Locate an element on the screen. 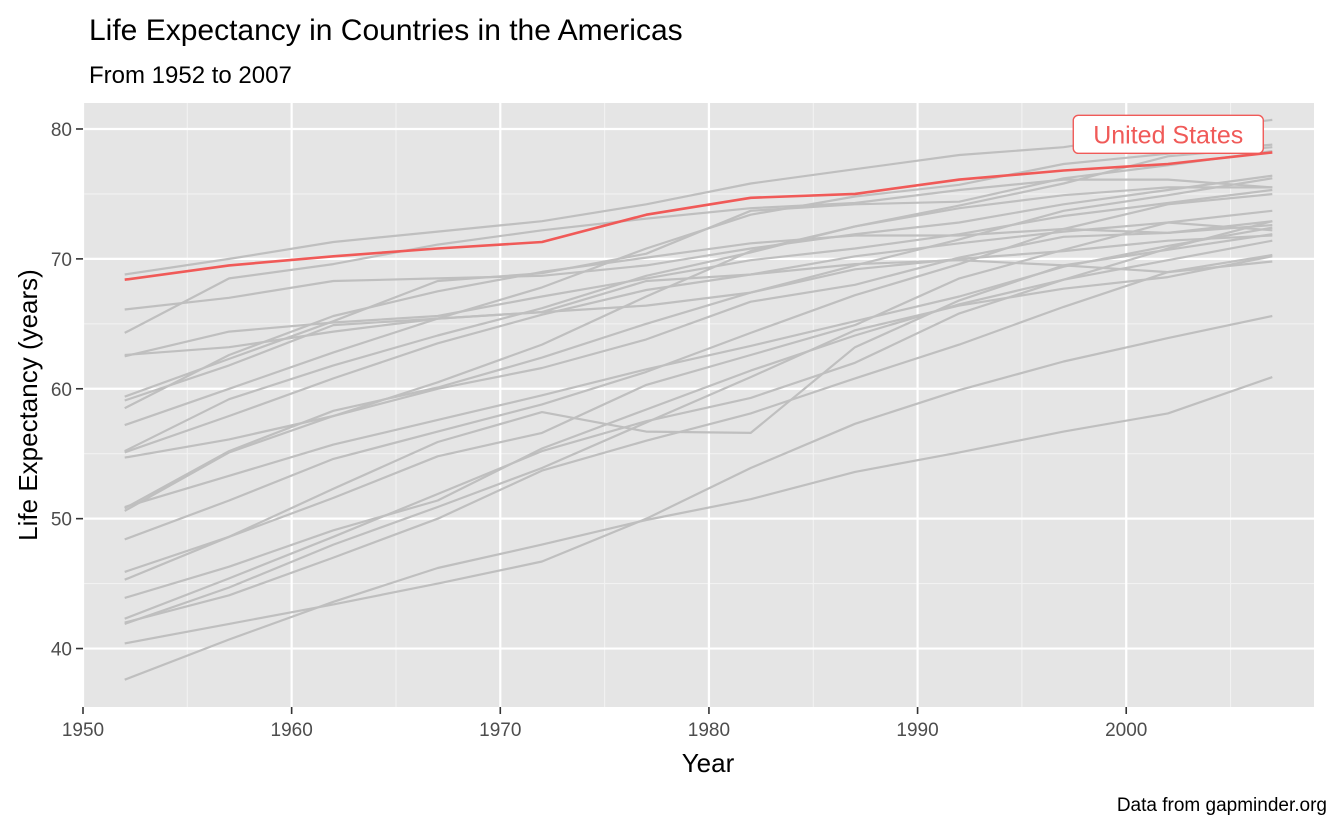  y-tick-label: 60 is located at coordinates (61, 390).